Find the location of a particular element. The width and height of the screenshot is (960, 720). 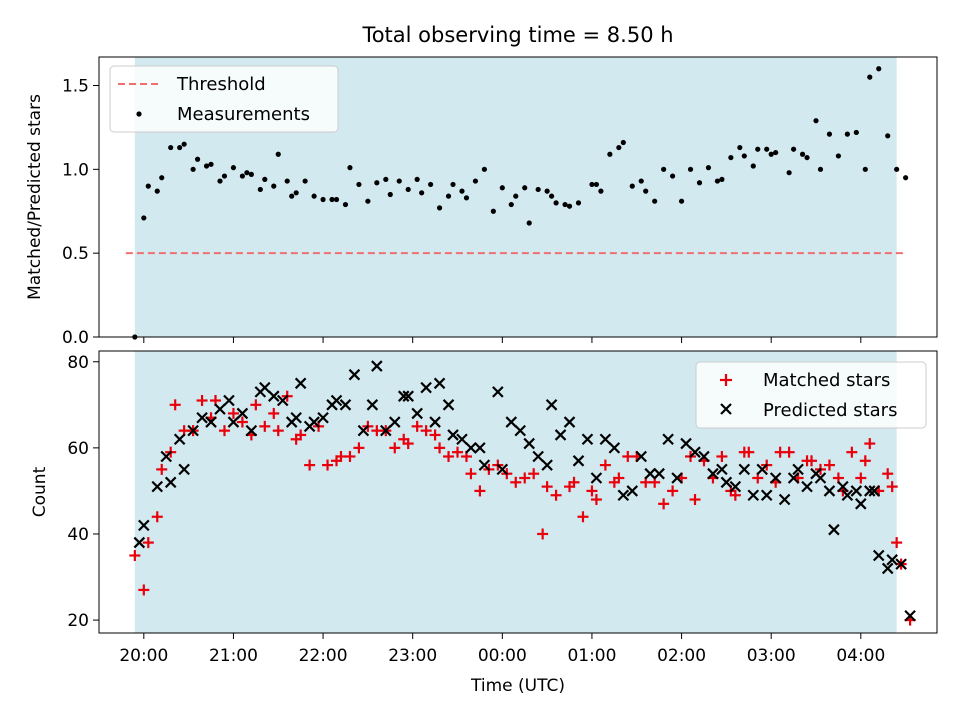

matched-legend-swatch is located at coordinates (726, 380).